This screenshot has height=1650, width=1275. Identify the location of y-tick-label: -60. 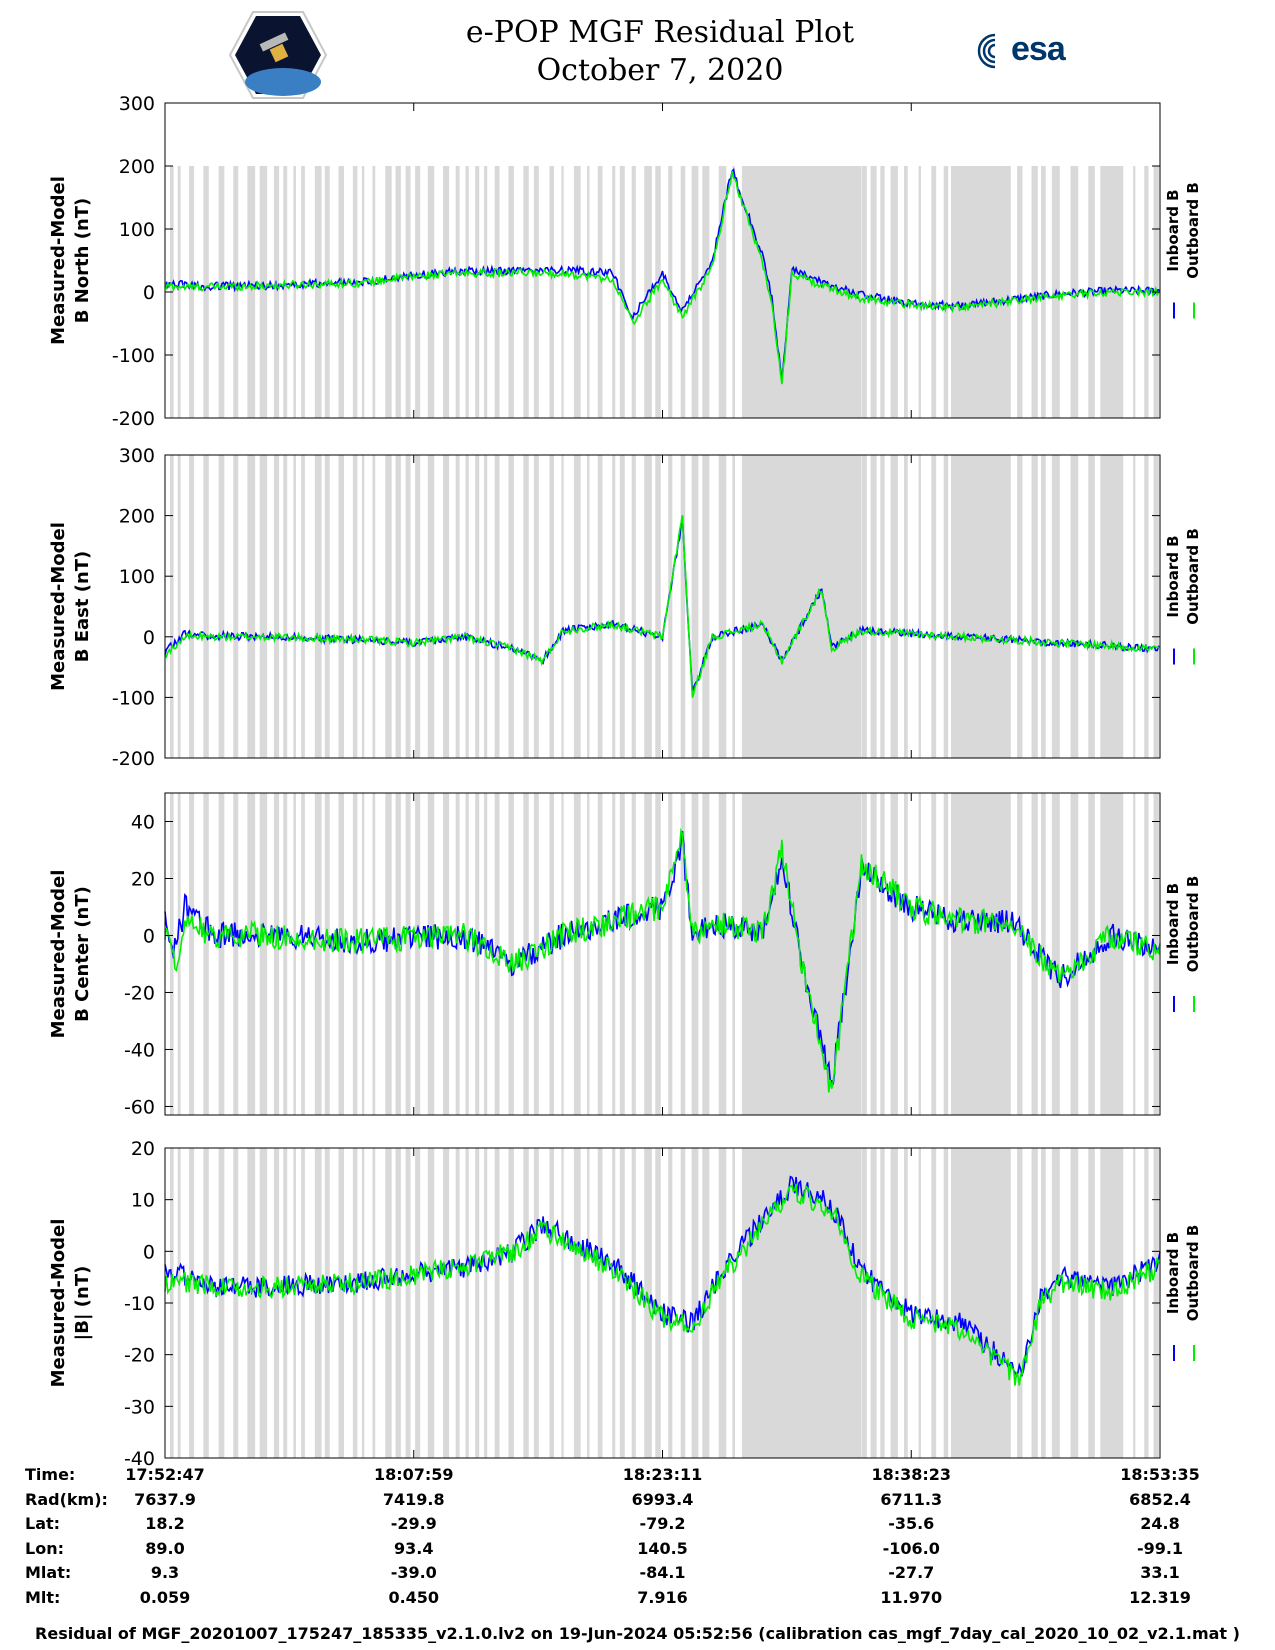
(139, 1107).